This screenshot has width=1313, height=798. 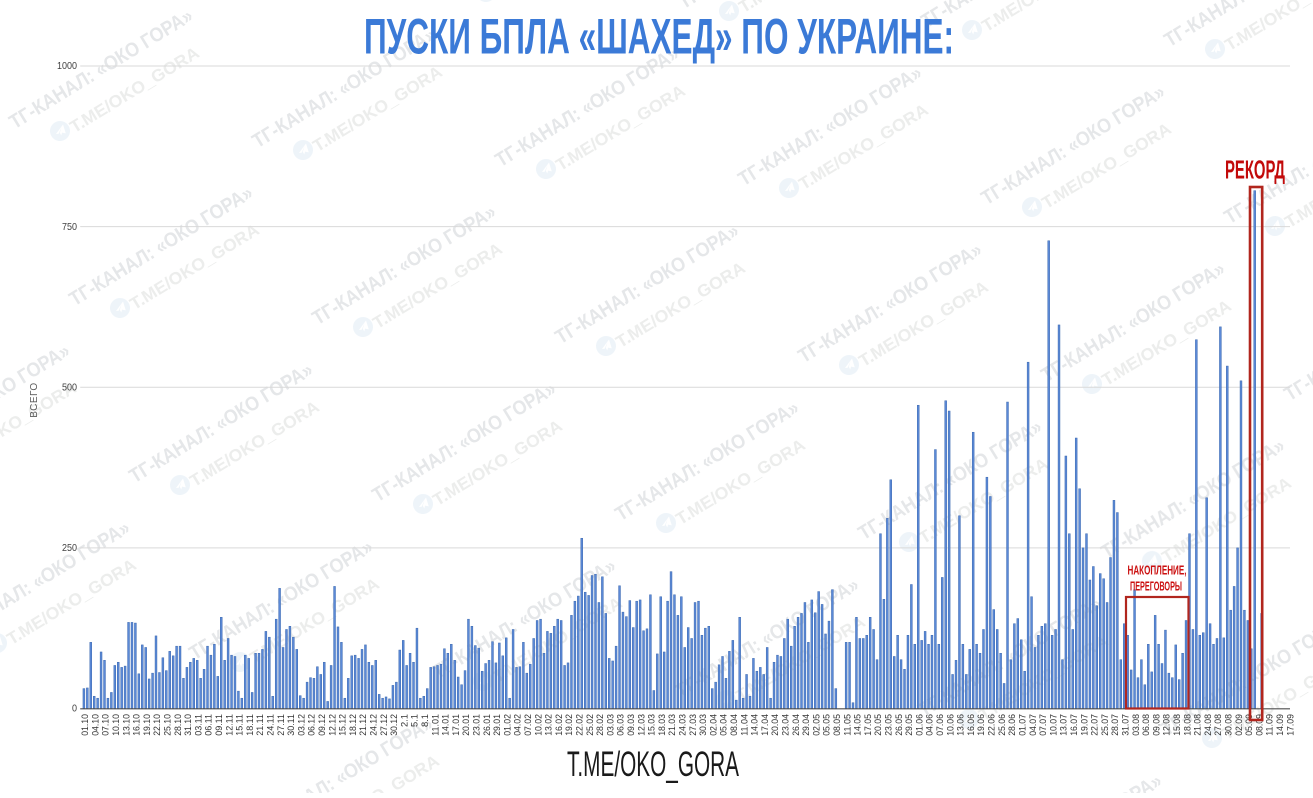 What do you see at coordinates (1156, 587) in the screenshot?
I see `svg-text: ПЕРЕГОВОРЫ` at bounding box center [1156, 587].